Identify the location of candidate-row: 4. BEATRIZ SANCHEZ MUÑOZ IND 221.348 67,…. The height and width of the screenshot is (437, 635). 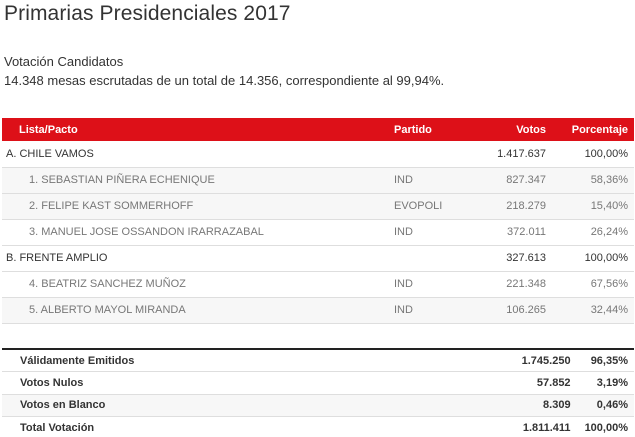
(318, 284).